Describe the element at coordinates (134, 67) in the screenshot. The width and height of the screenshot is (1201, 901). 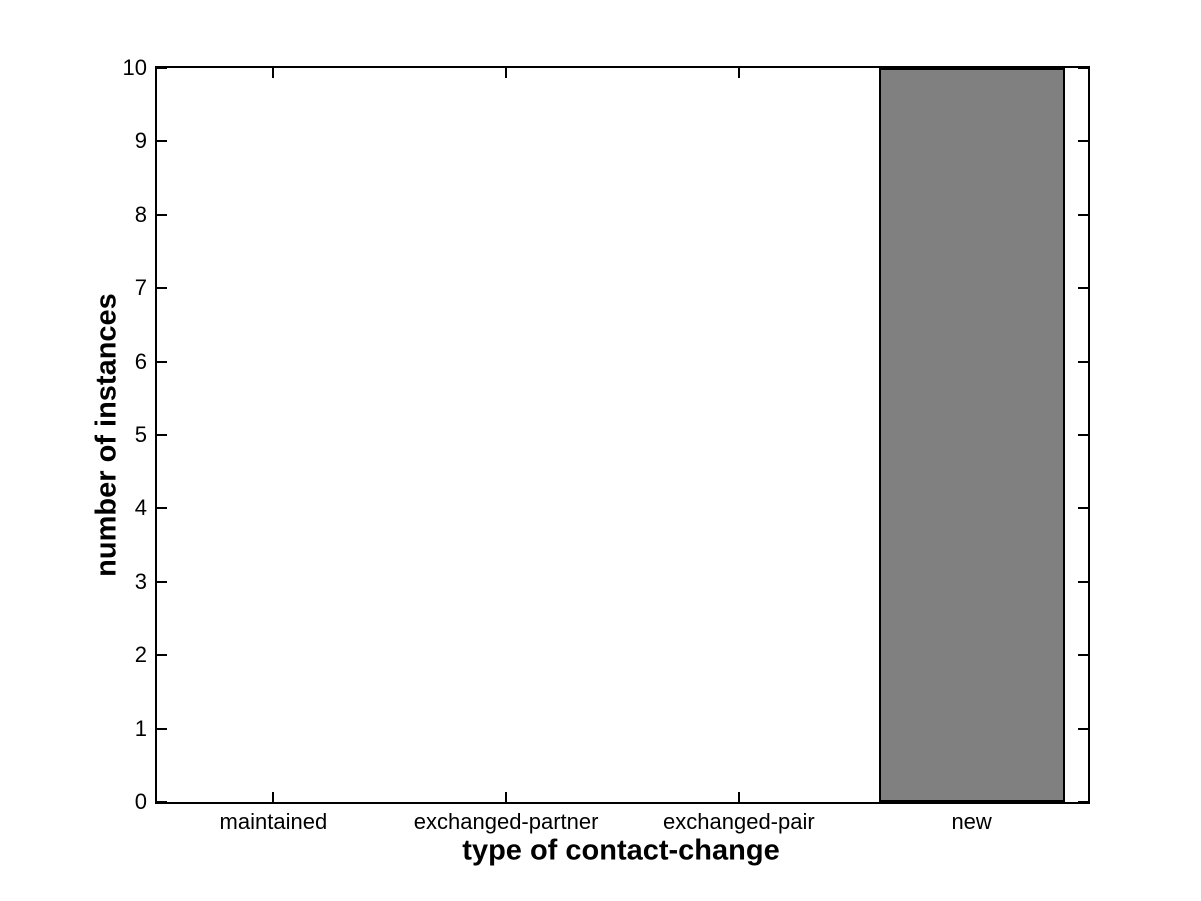
I see `y-tick-label: 10` at that location.